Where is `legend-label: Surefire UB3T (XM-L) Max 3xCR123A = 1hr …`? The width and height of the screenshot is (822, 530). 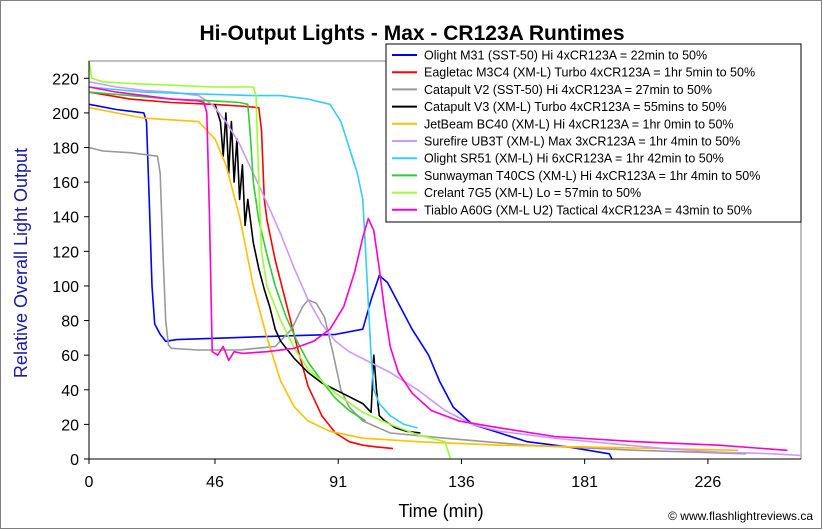
legend-label: Surefire UB3T (XM-L) Max 3xCR123A = 1hr … is located at coordinates (582, 142).